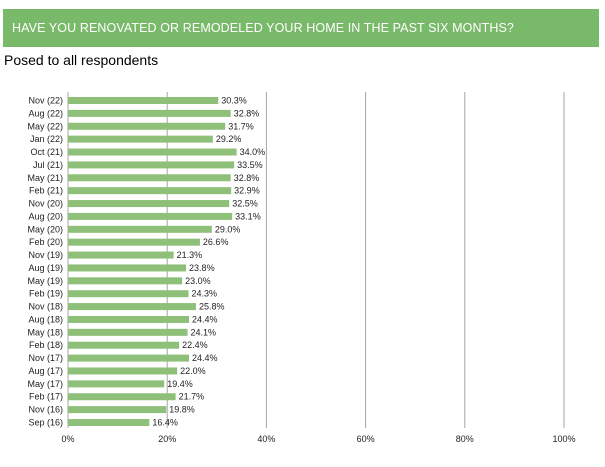 This screenshot has width=605, height=467. What do you see at coordinates (195, 345) in the screenshot?
I see `data-label: 22.4%` at bounding box center [195, 345].